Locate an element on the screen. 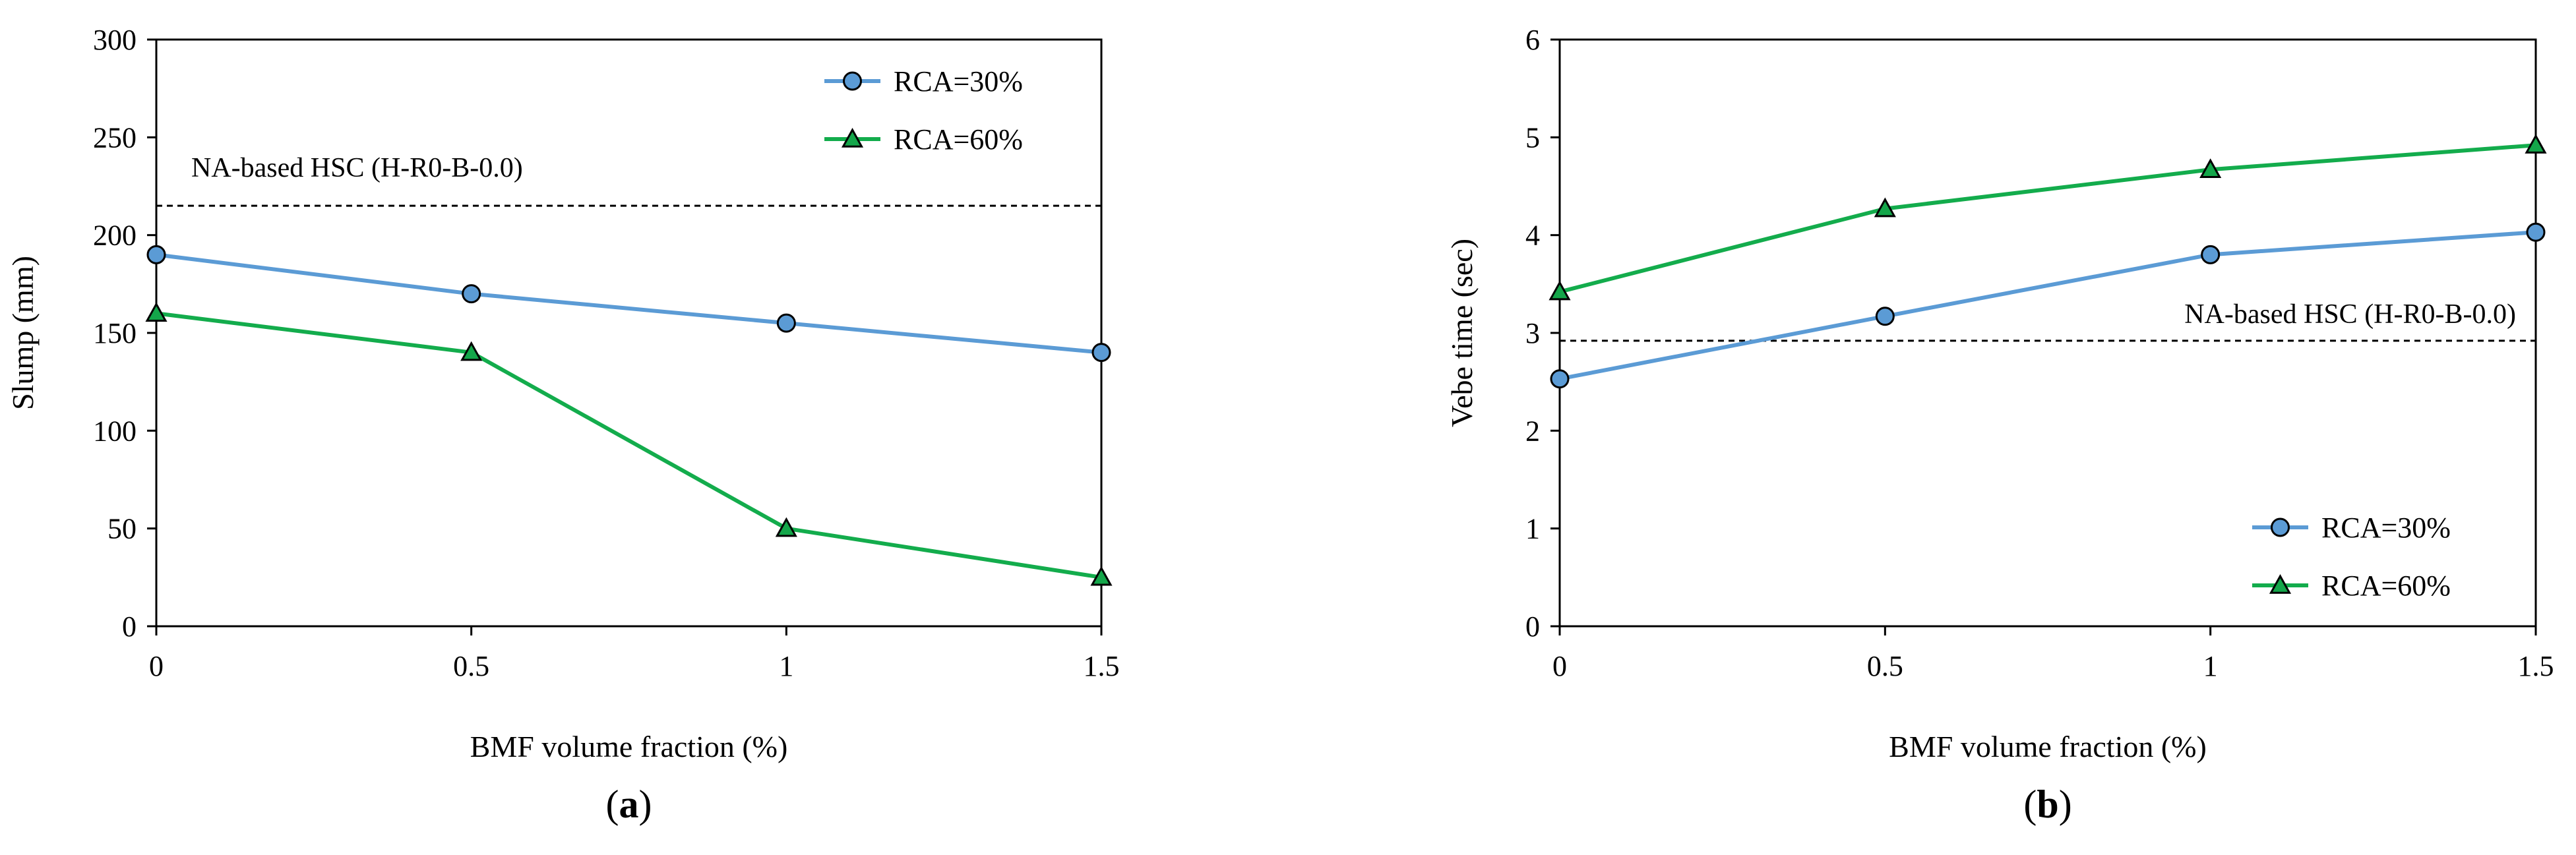  y-tick-label: 1 is located at coordinates (1532, 529).